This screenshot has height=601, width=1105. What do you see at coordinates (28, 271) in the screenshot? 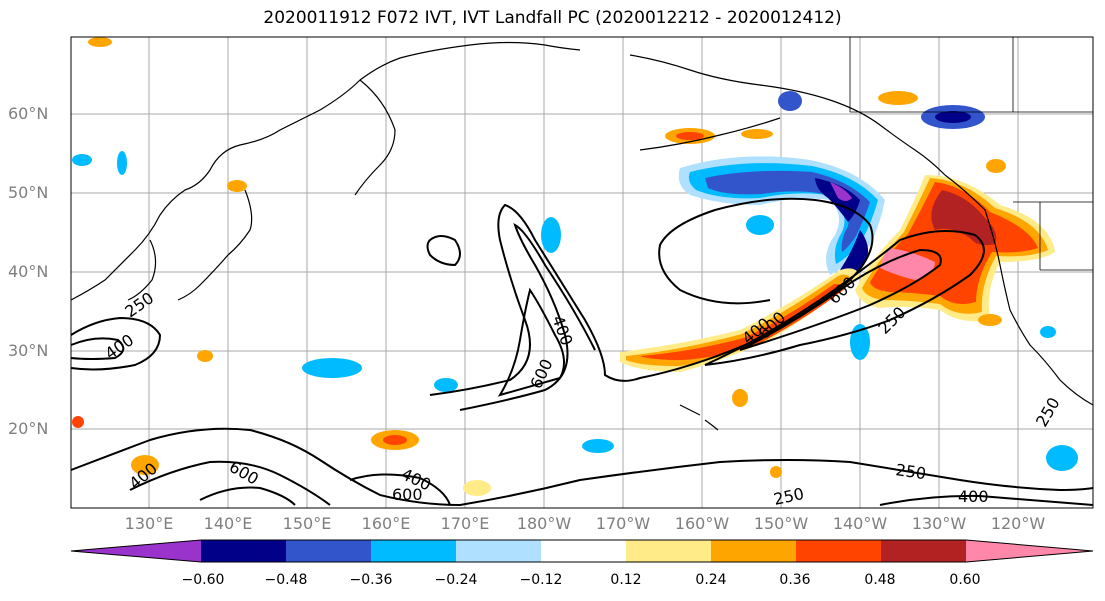
I see `lat-label-40n: 40°N` at bounding box center [28, 271].